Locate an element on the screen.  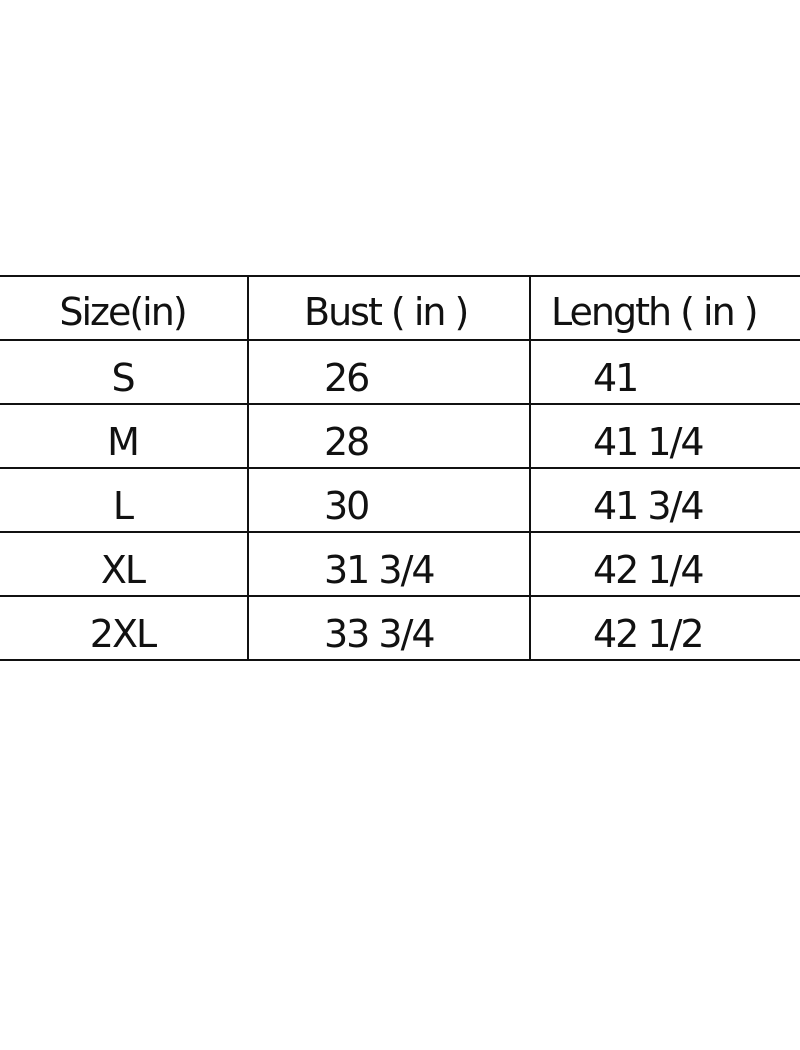
table-row: XL 31 3/4 42 1/4 is located at coordinates (400, 564).